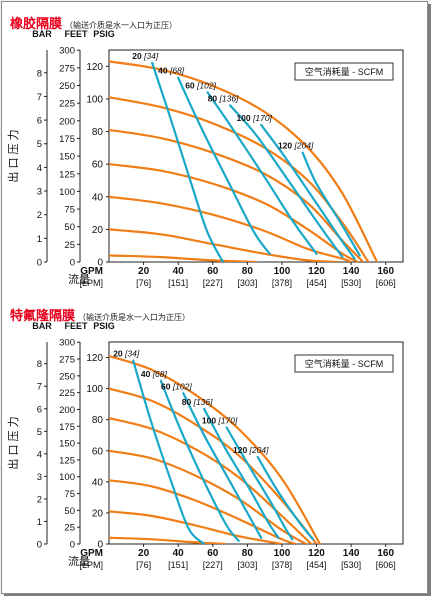 This screenshot has height=596, width=431. I want to click on x-axis-title: 流量, so click(79, 279).